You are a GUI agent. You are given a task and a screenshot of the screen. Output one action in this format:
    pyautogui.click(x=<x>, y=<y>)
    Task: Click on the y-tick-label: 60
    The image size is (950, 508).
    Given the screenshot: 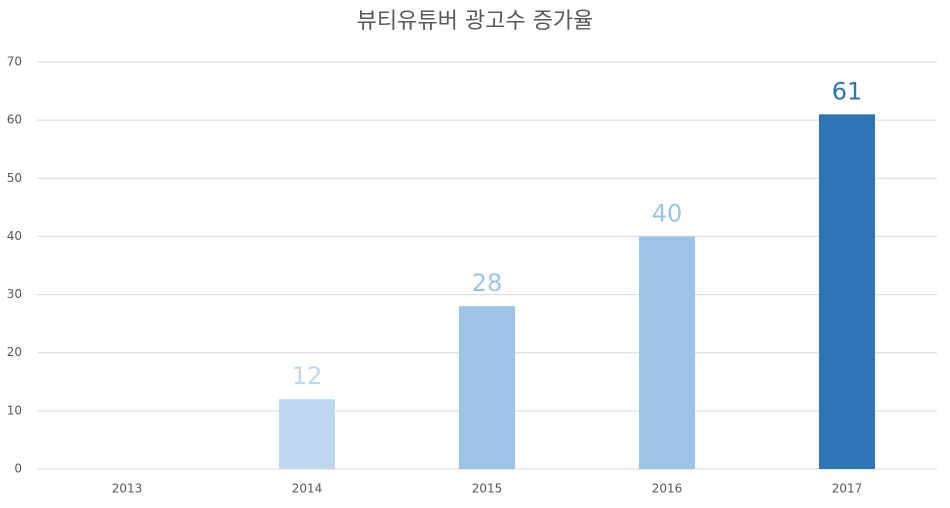 What is the action you would take?
    pyautogui.click(x=14, y=120)
    